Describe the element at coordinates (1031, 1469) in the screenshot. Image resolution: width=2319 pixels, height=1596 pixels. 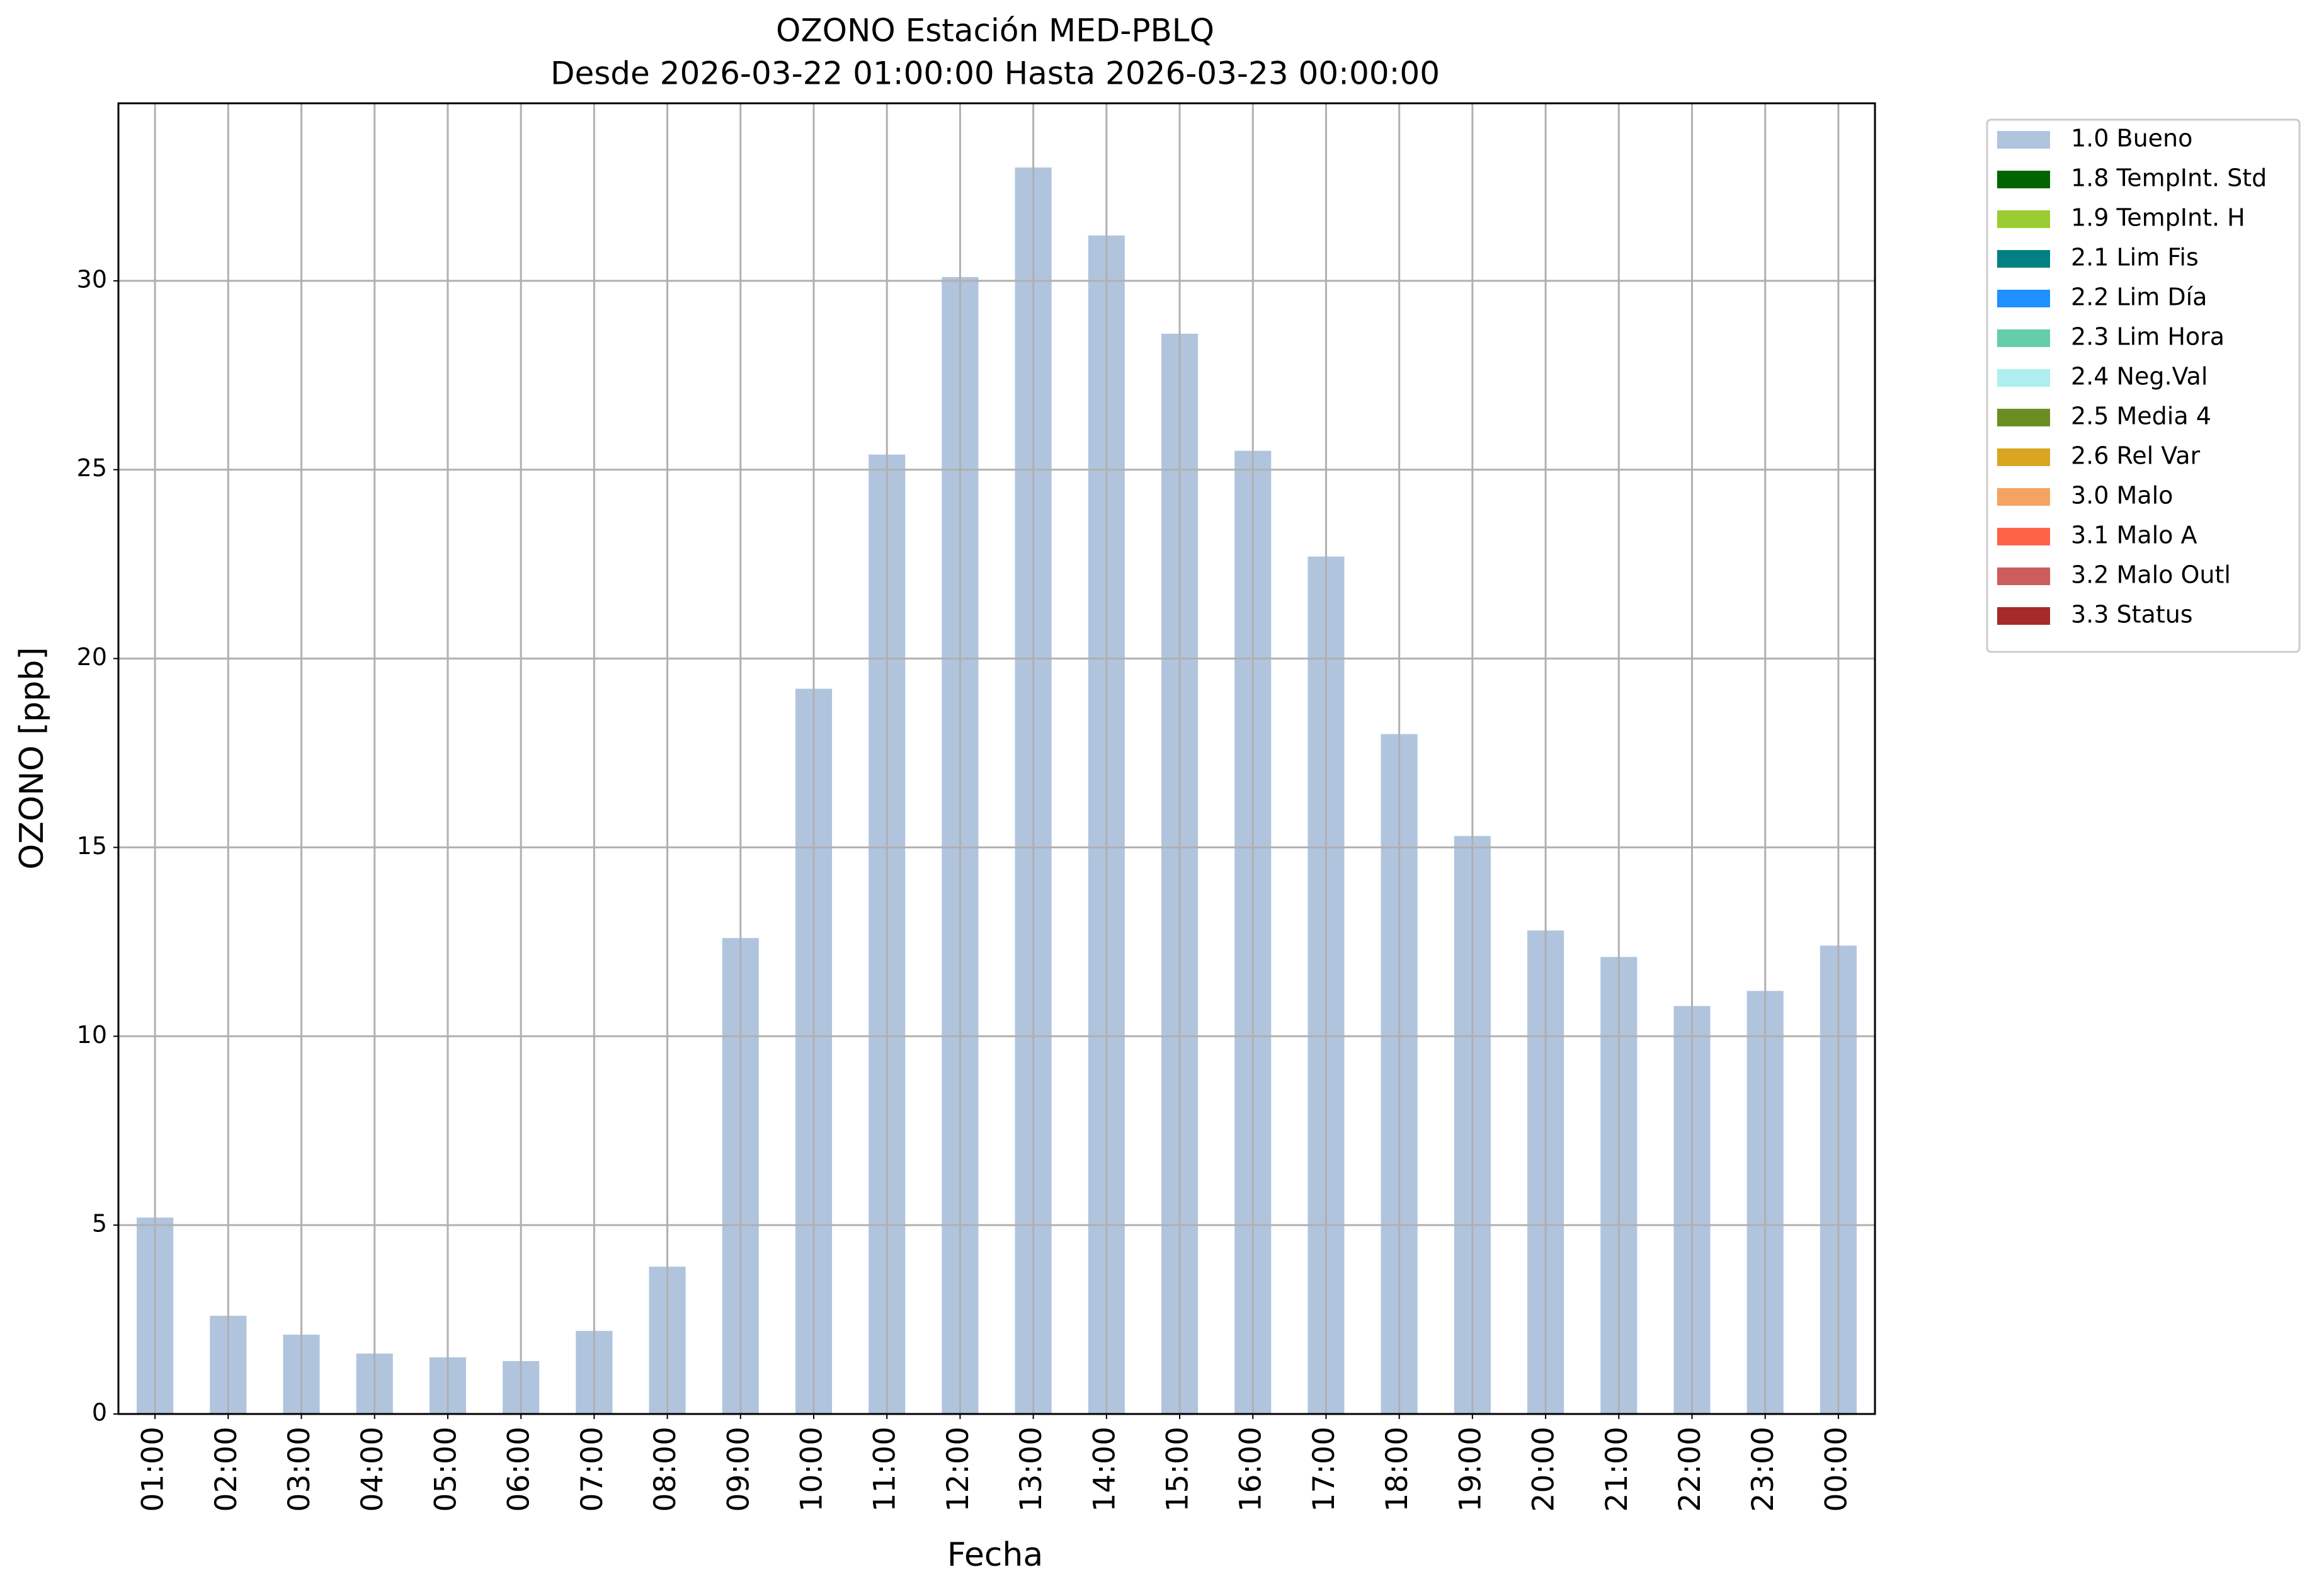
I see `x-tick-label: 13:00` at that location.